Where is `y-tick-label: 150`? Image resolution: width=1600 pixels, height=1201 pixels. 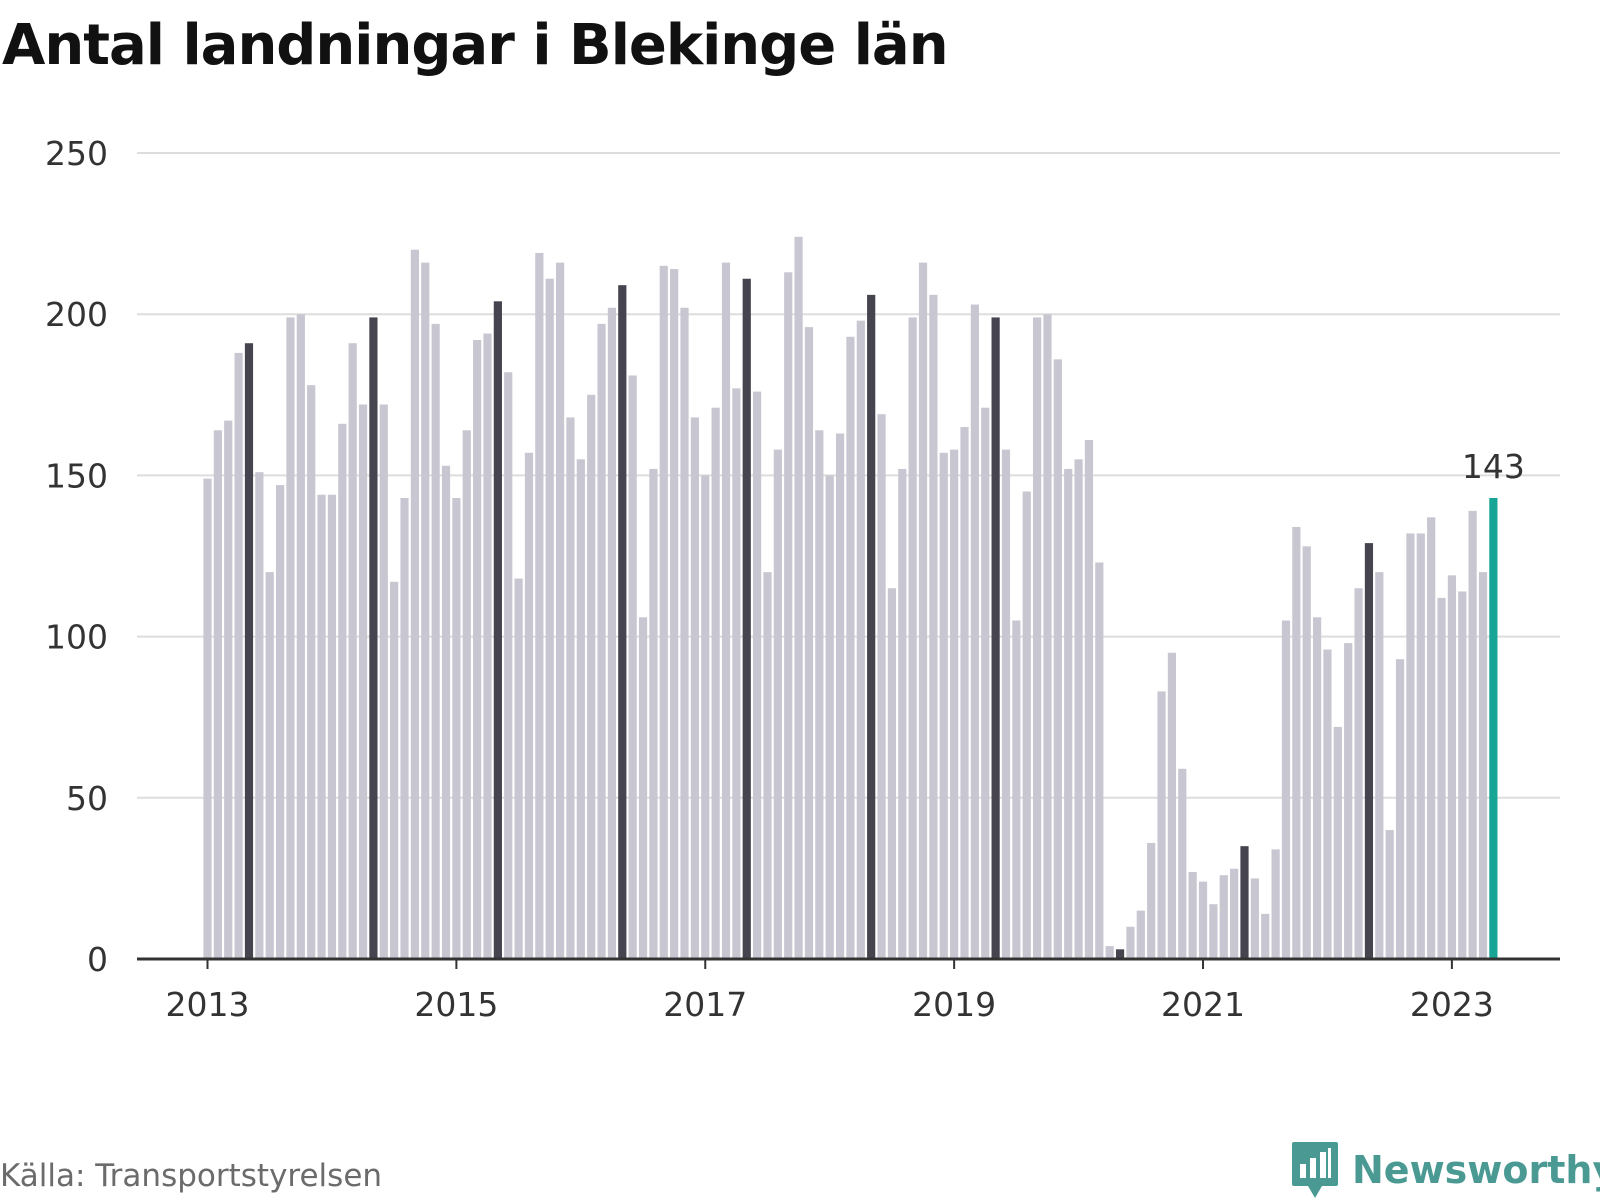
y-tick-label: 150 is located at coordinates (76, 475).